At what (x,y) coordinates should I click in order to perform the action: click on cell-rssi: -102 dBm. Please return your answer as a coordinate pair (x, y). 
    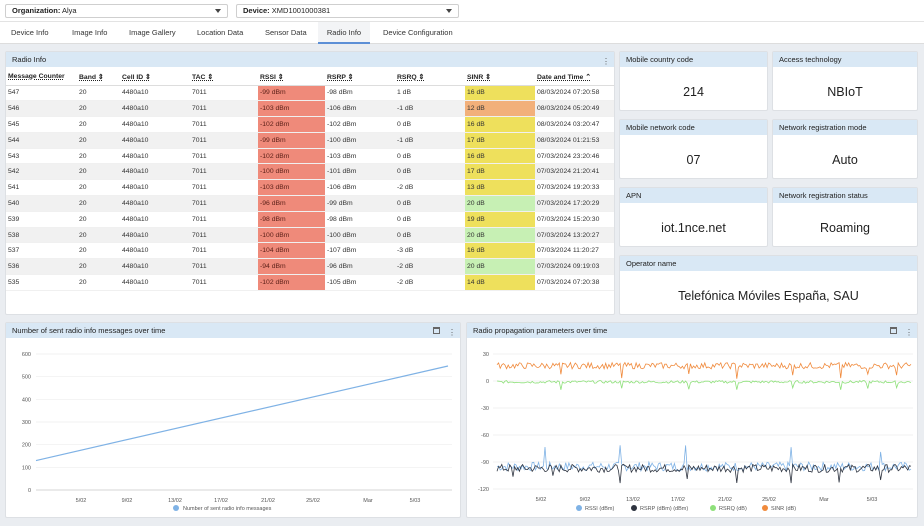
    Looking at the image, I should click on (291, 124).